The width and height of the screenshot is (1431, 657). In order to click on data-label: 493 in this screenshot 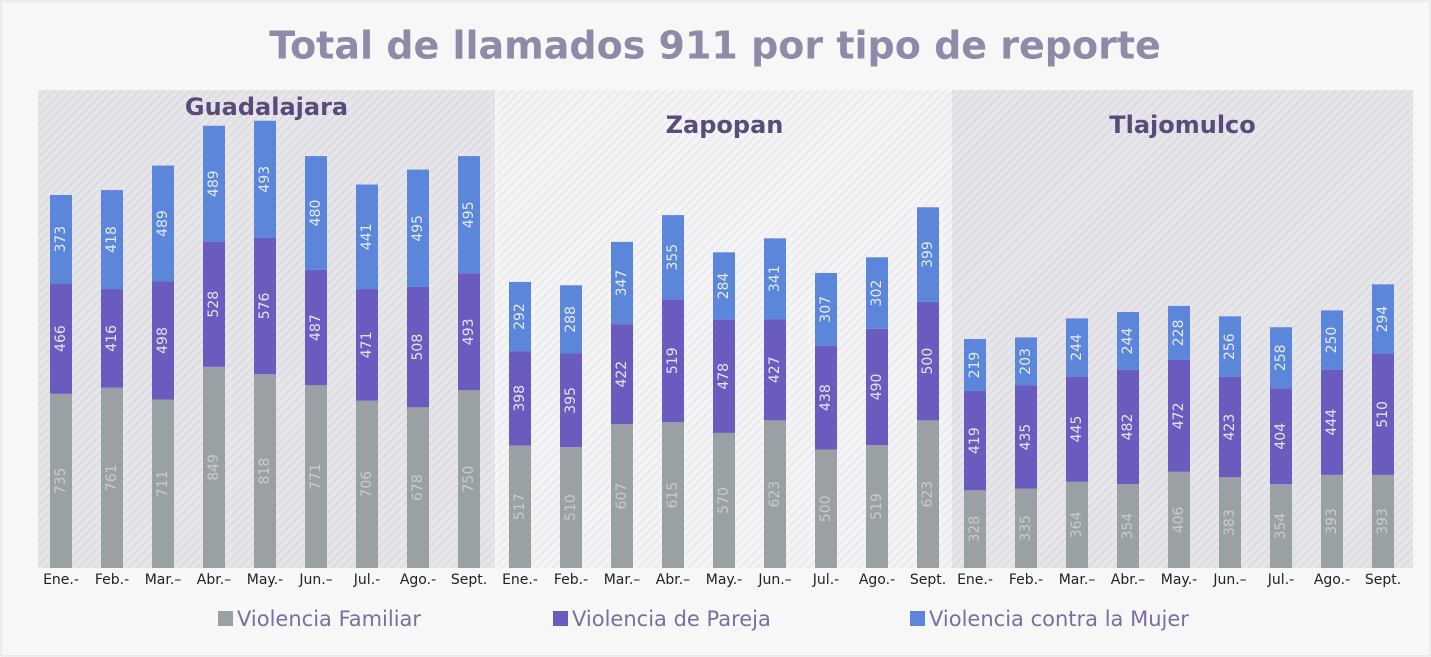, I will do `click(265, 179)`.